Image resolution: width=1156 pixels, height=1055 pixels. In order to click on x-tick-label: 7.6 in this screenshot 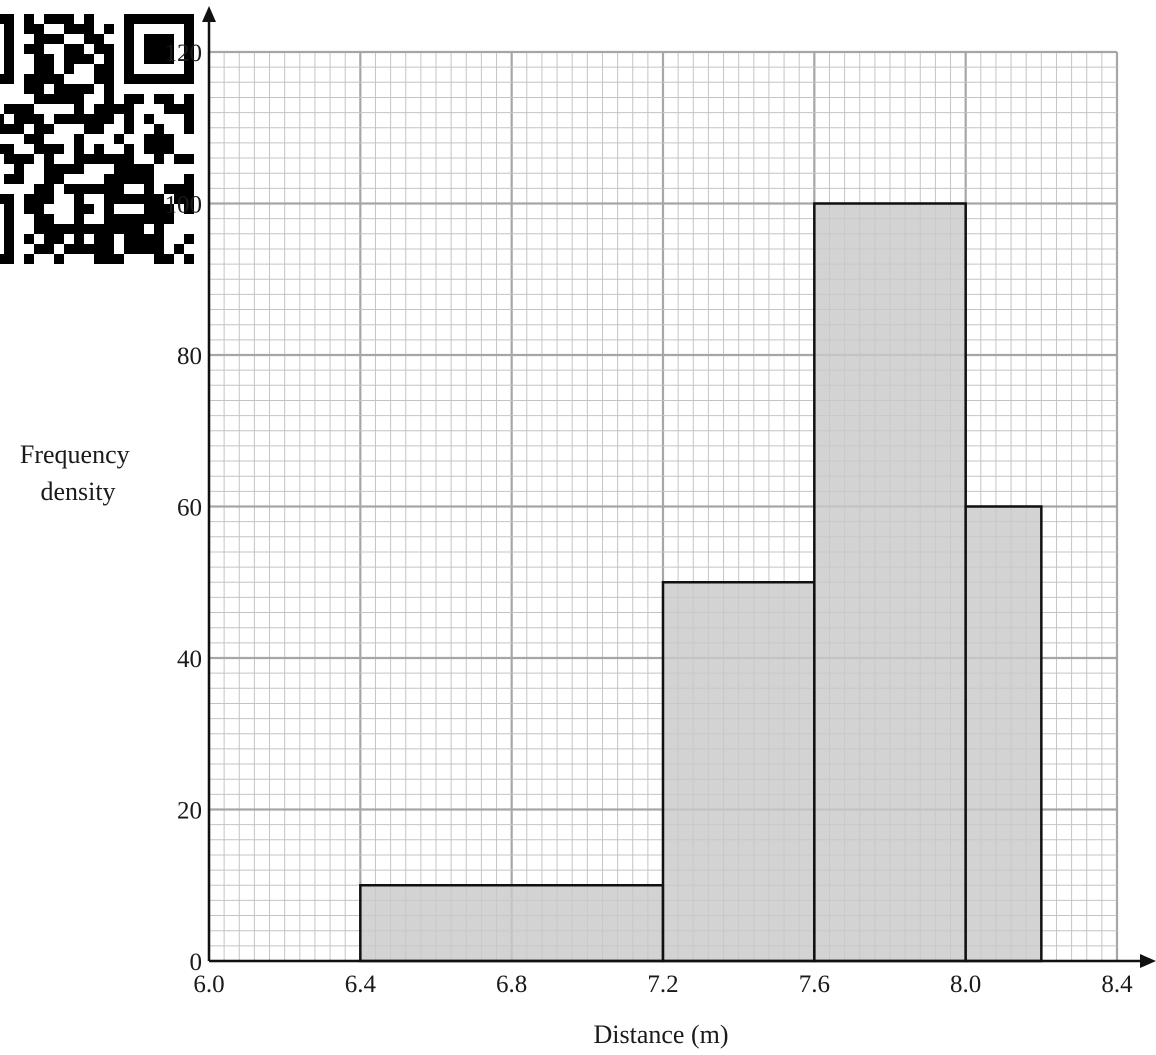, I will do `click(814, 984)`.